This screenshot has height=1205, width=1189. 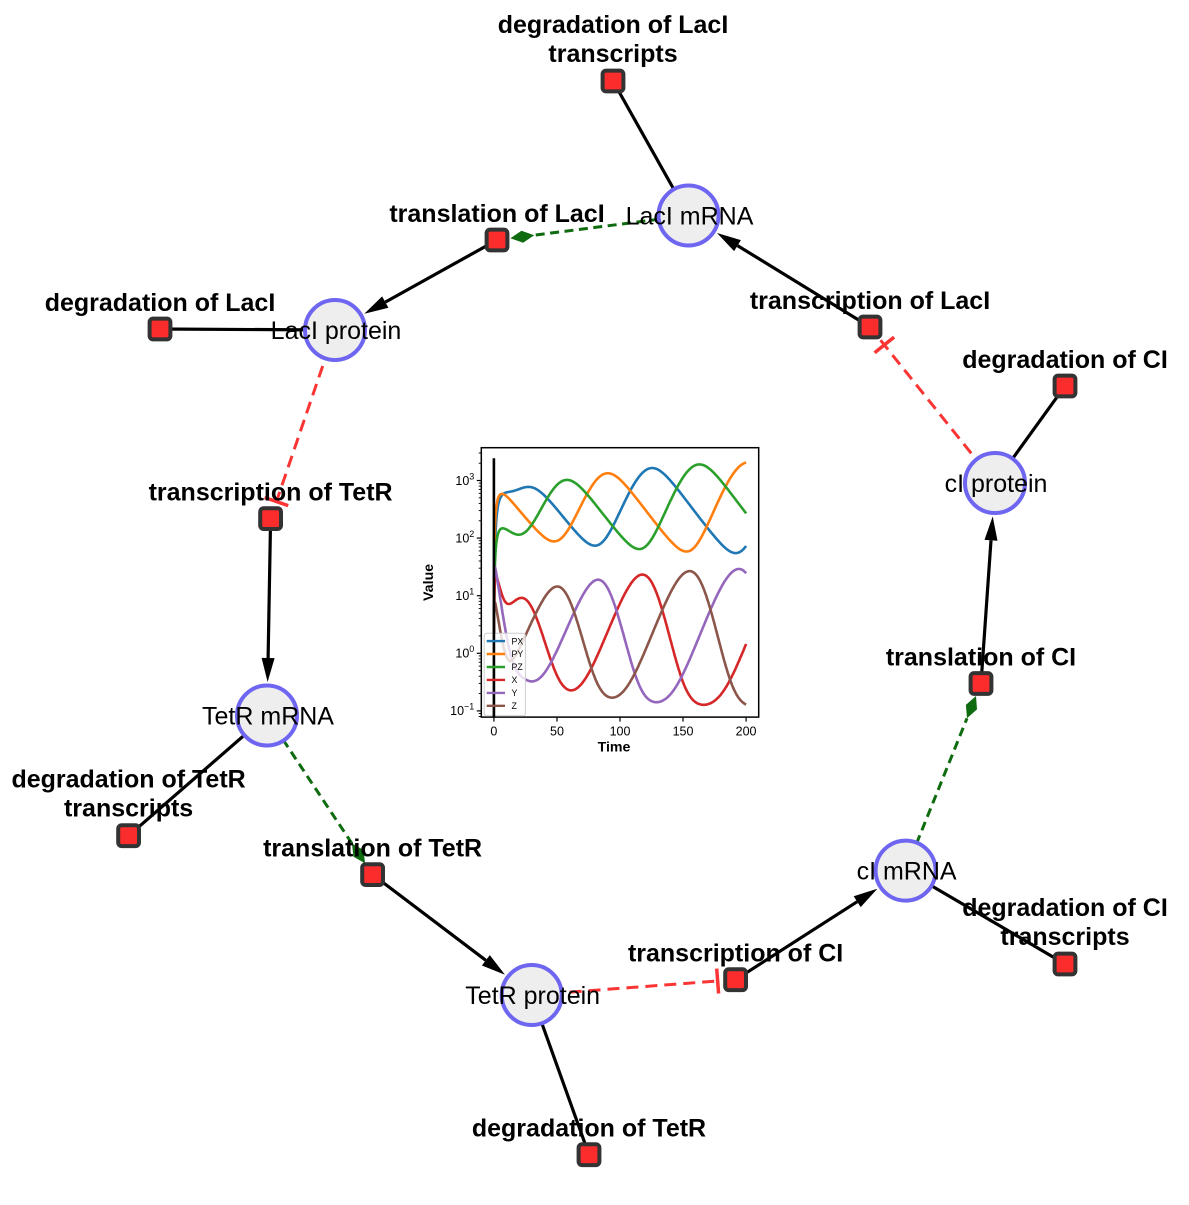 I want to click on svg-text: translation of CI, so click(x=981, y=658).